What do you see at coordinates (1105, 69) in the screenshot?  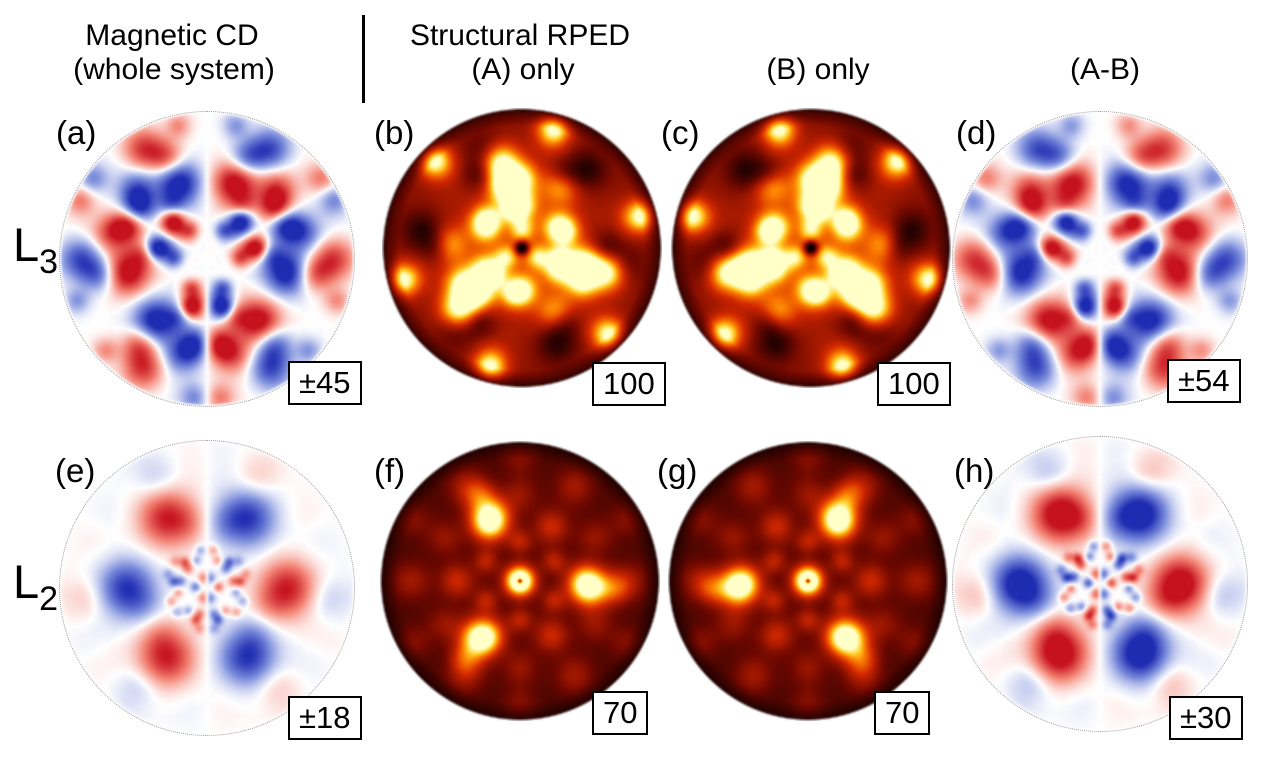 I see `header-a-minus-b: (A-B)` at bounding box center [1105, 69].